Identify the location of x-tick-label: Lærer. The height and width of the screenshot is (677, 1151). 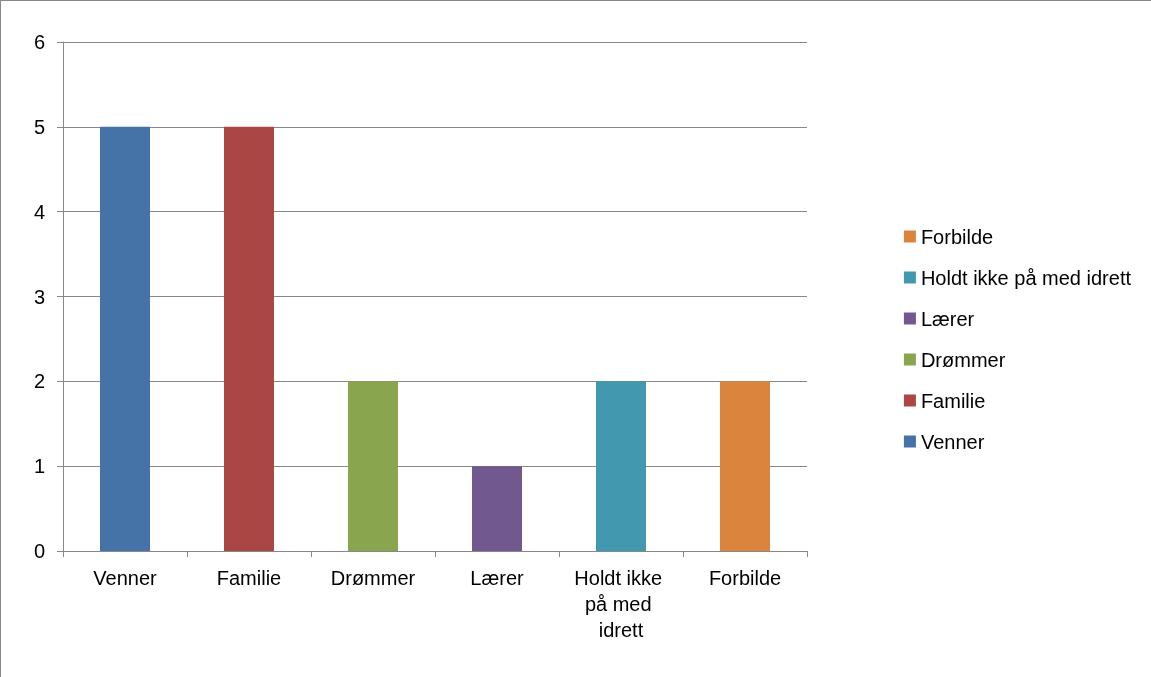
(497, 578).